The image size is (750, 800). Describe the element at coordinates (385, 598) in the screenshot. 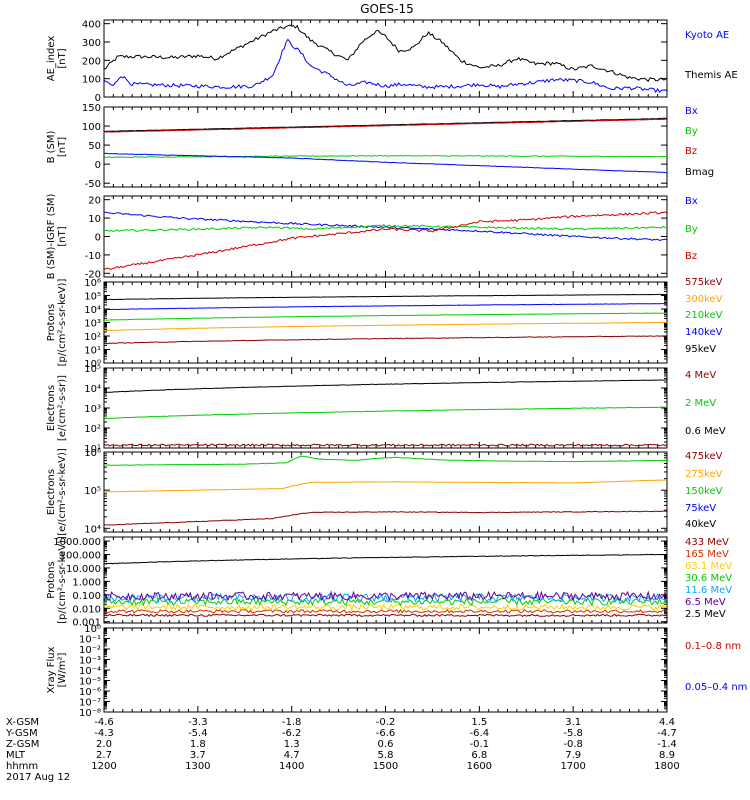

I see `series-line-11-6-mev` at that location.